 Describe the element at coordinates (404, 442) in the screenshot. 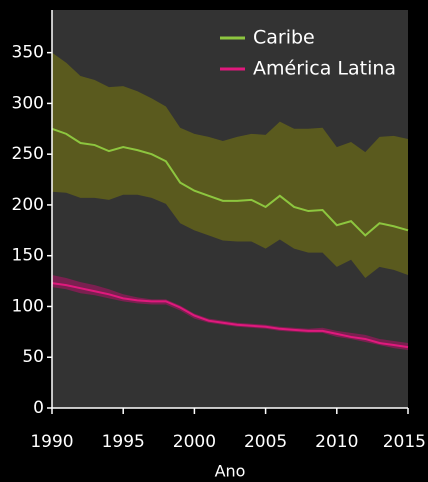

I see `x-tick-label: 2015` at that location.